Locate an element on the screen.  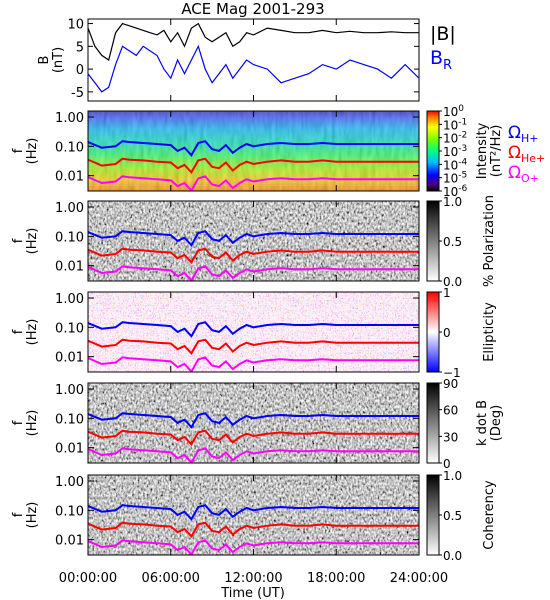
panel-polarization: 1.00 0.10 0.01 f(Hz) 1.0 0.5 0.0 % Polarization is located at coordinates (254, 242).